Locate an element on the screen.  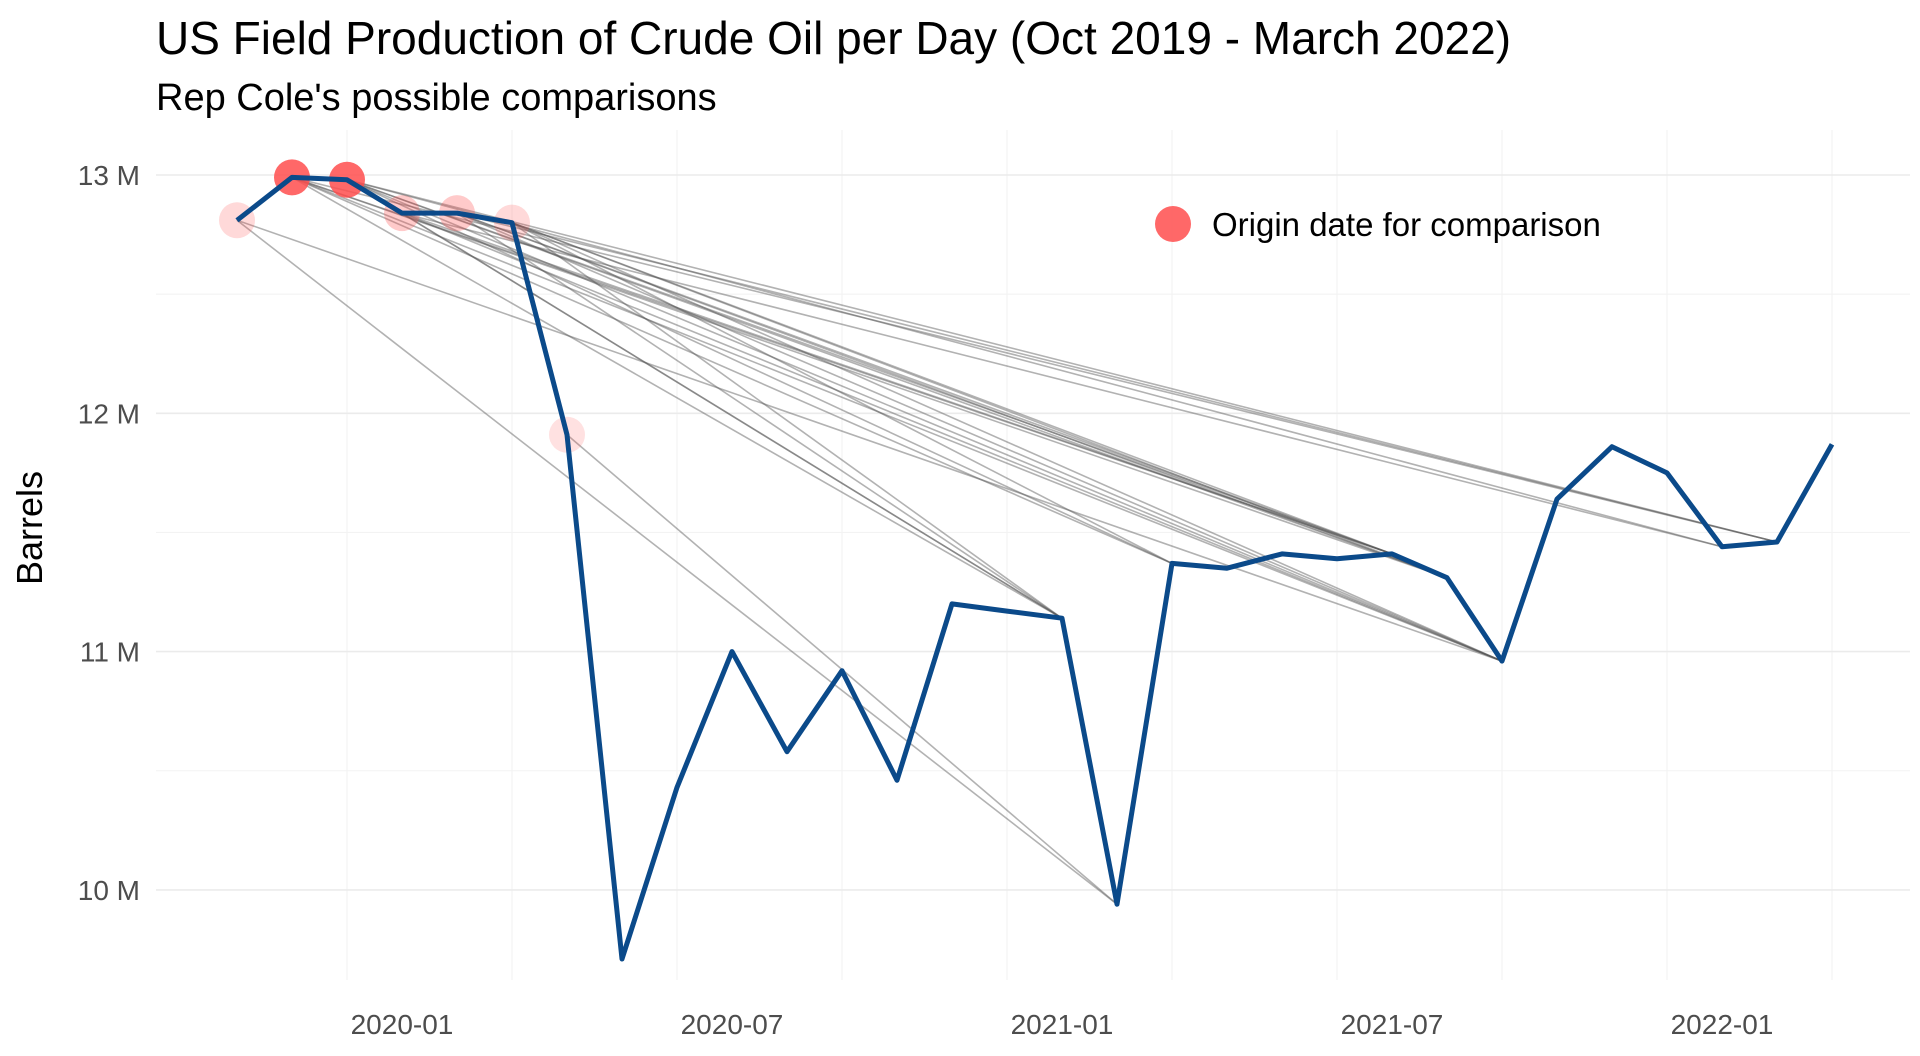
x-tick-label: 2021-01 is located at coordinates (1062, 1024).